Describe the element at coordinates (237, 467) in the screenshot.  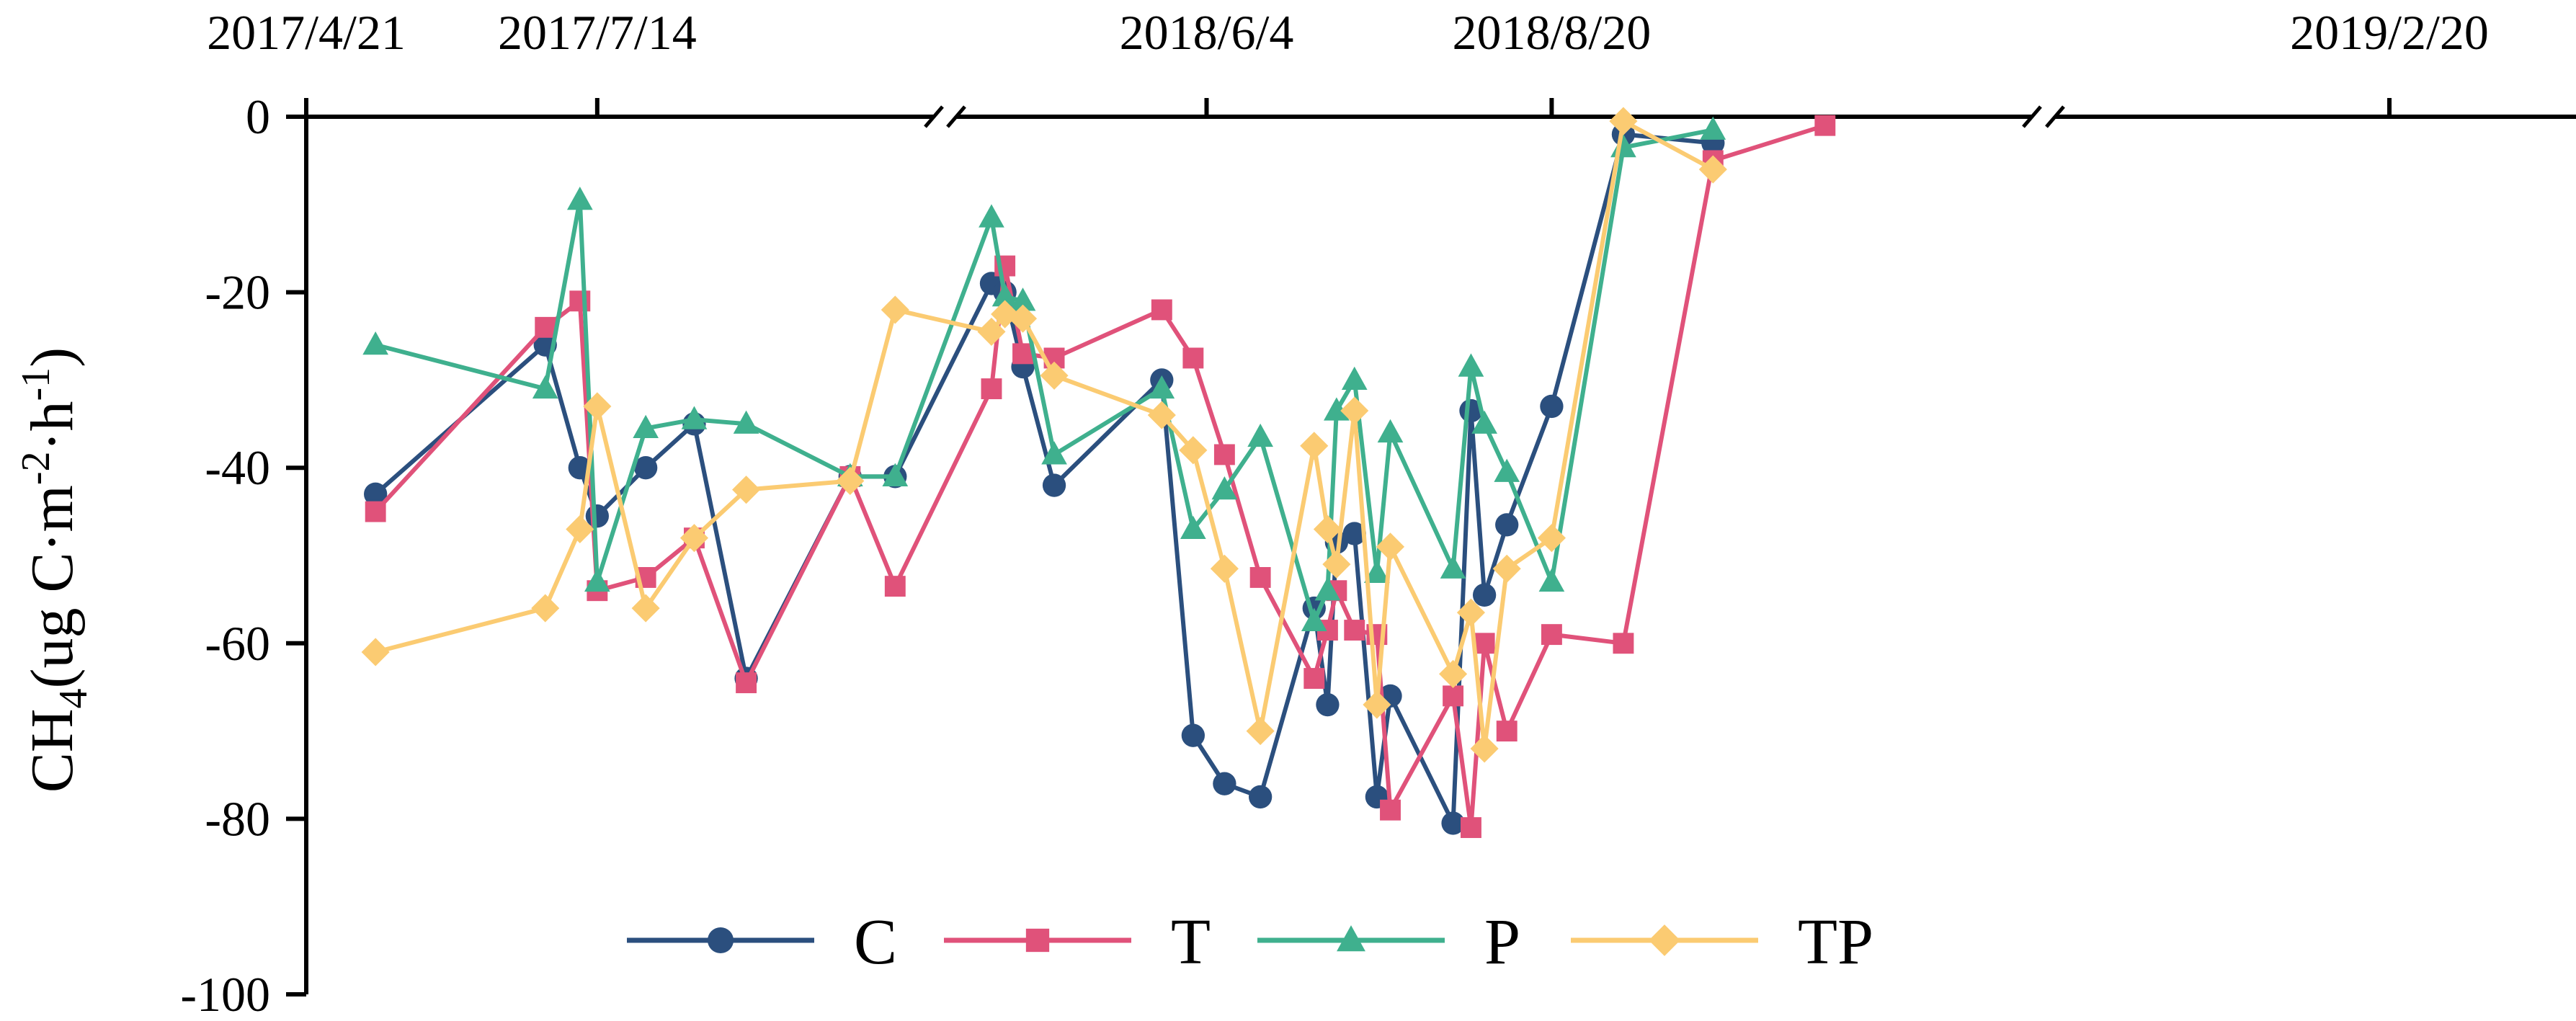
I see `y-tick-label: -40` at that location.